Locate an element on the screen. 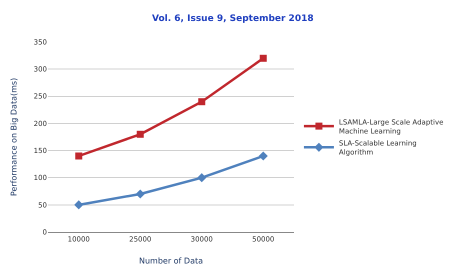 This screenshot has width=469, height=276. text: Vol. 6, Issue 9, September 2018 is located at coordinates (233, 19).